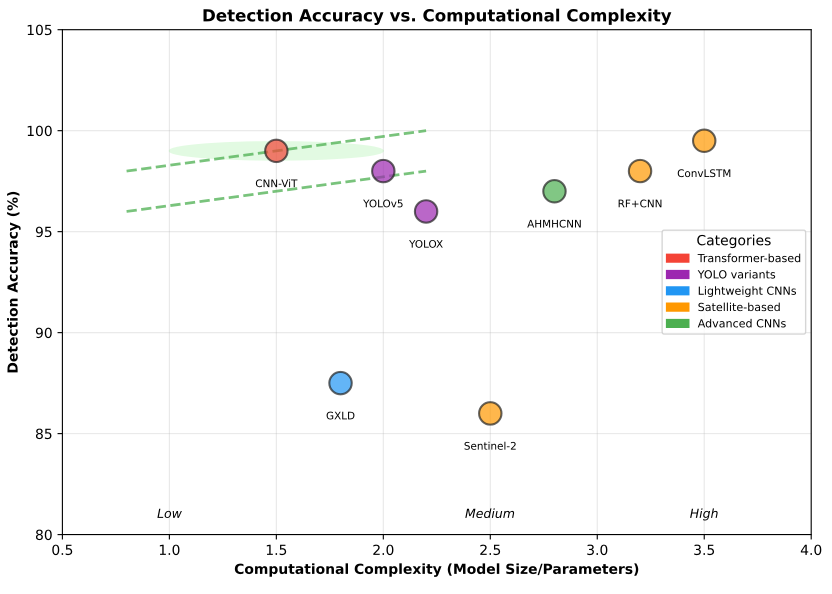 Image resolution: width=832 pixels, height=594 pixels. What do you see at coordinates (426, 244) in the screenshot?
I see `annotation: YOLOX` at bounding box center [426, 244].